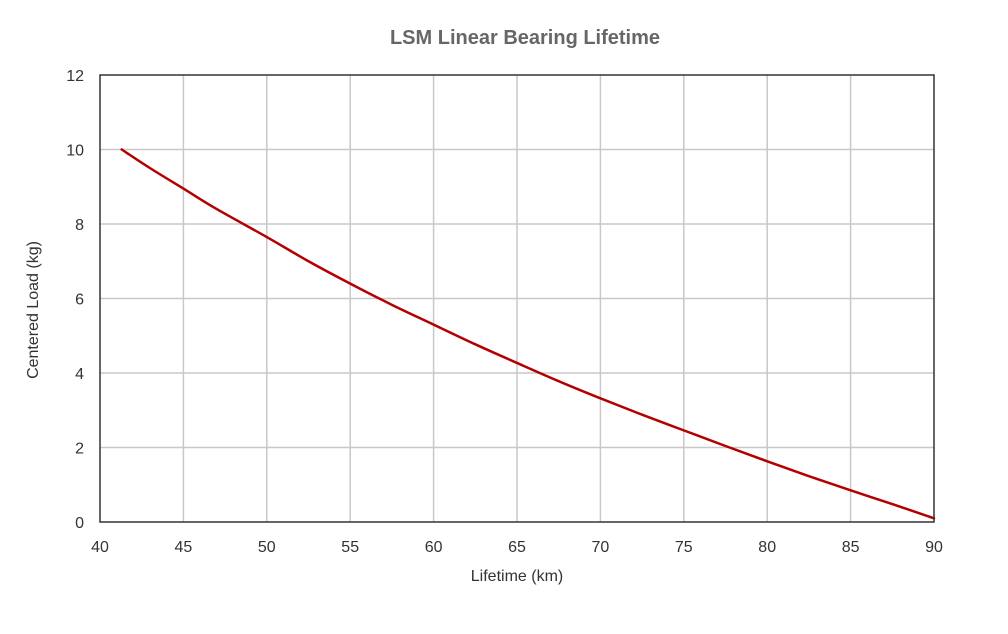 Image resolution: width=1008 pixels, height=634 pixels. I want to click on x-tick-label: 80, so click(767, 547).